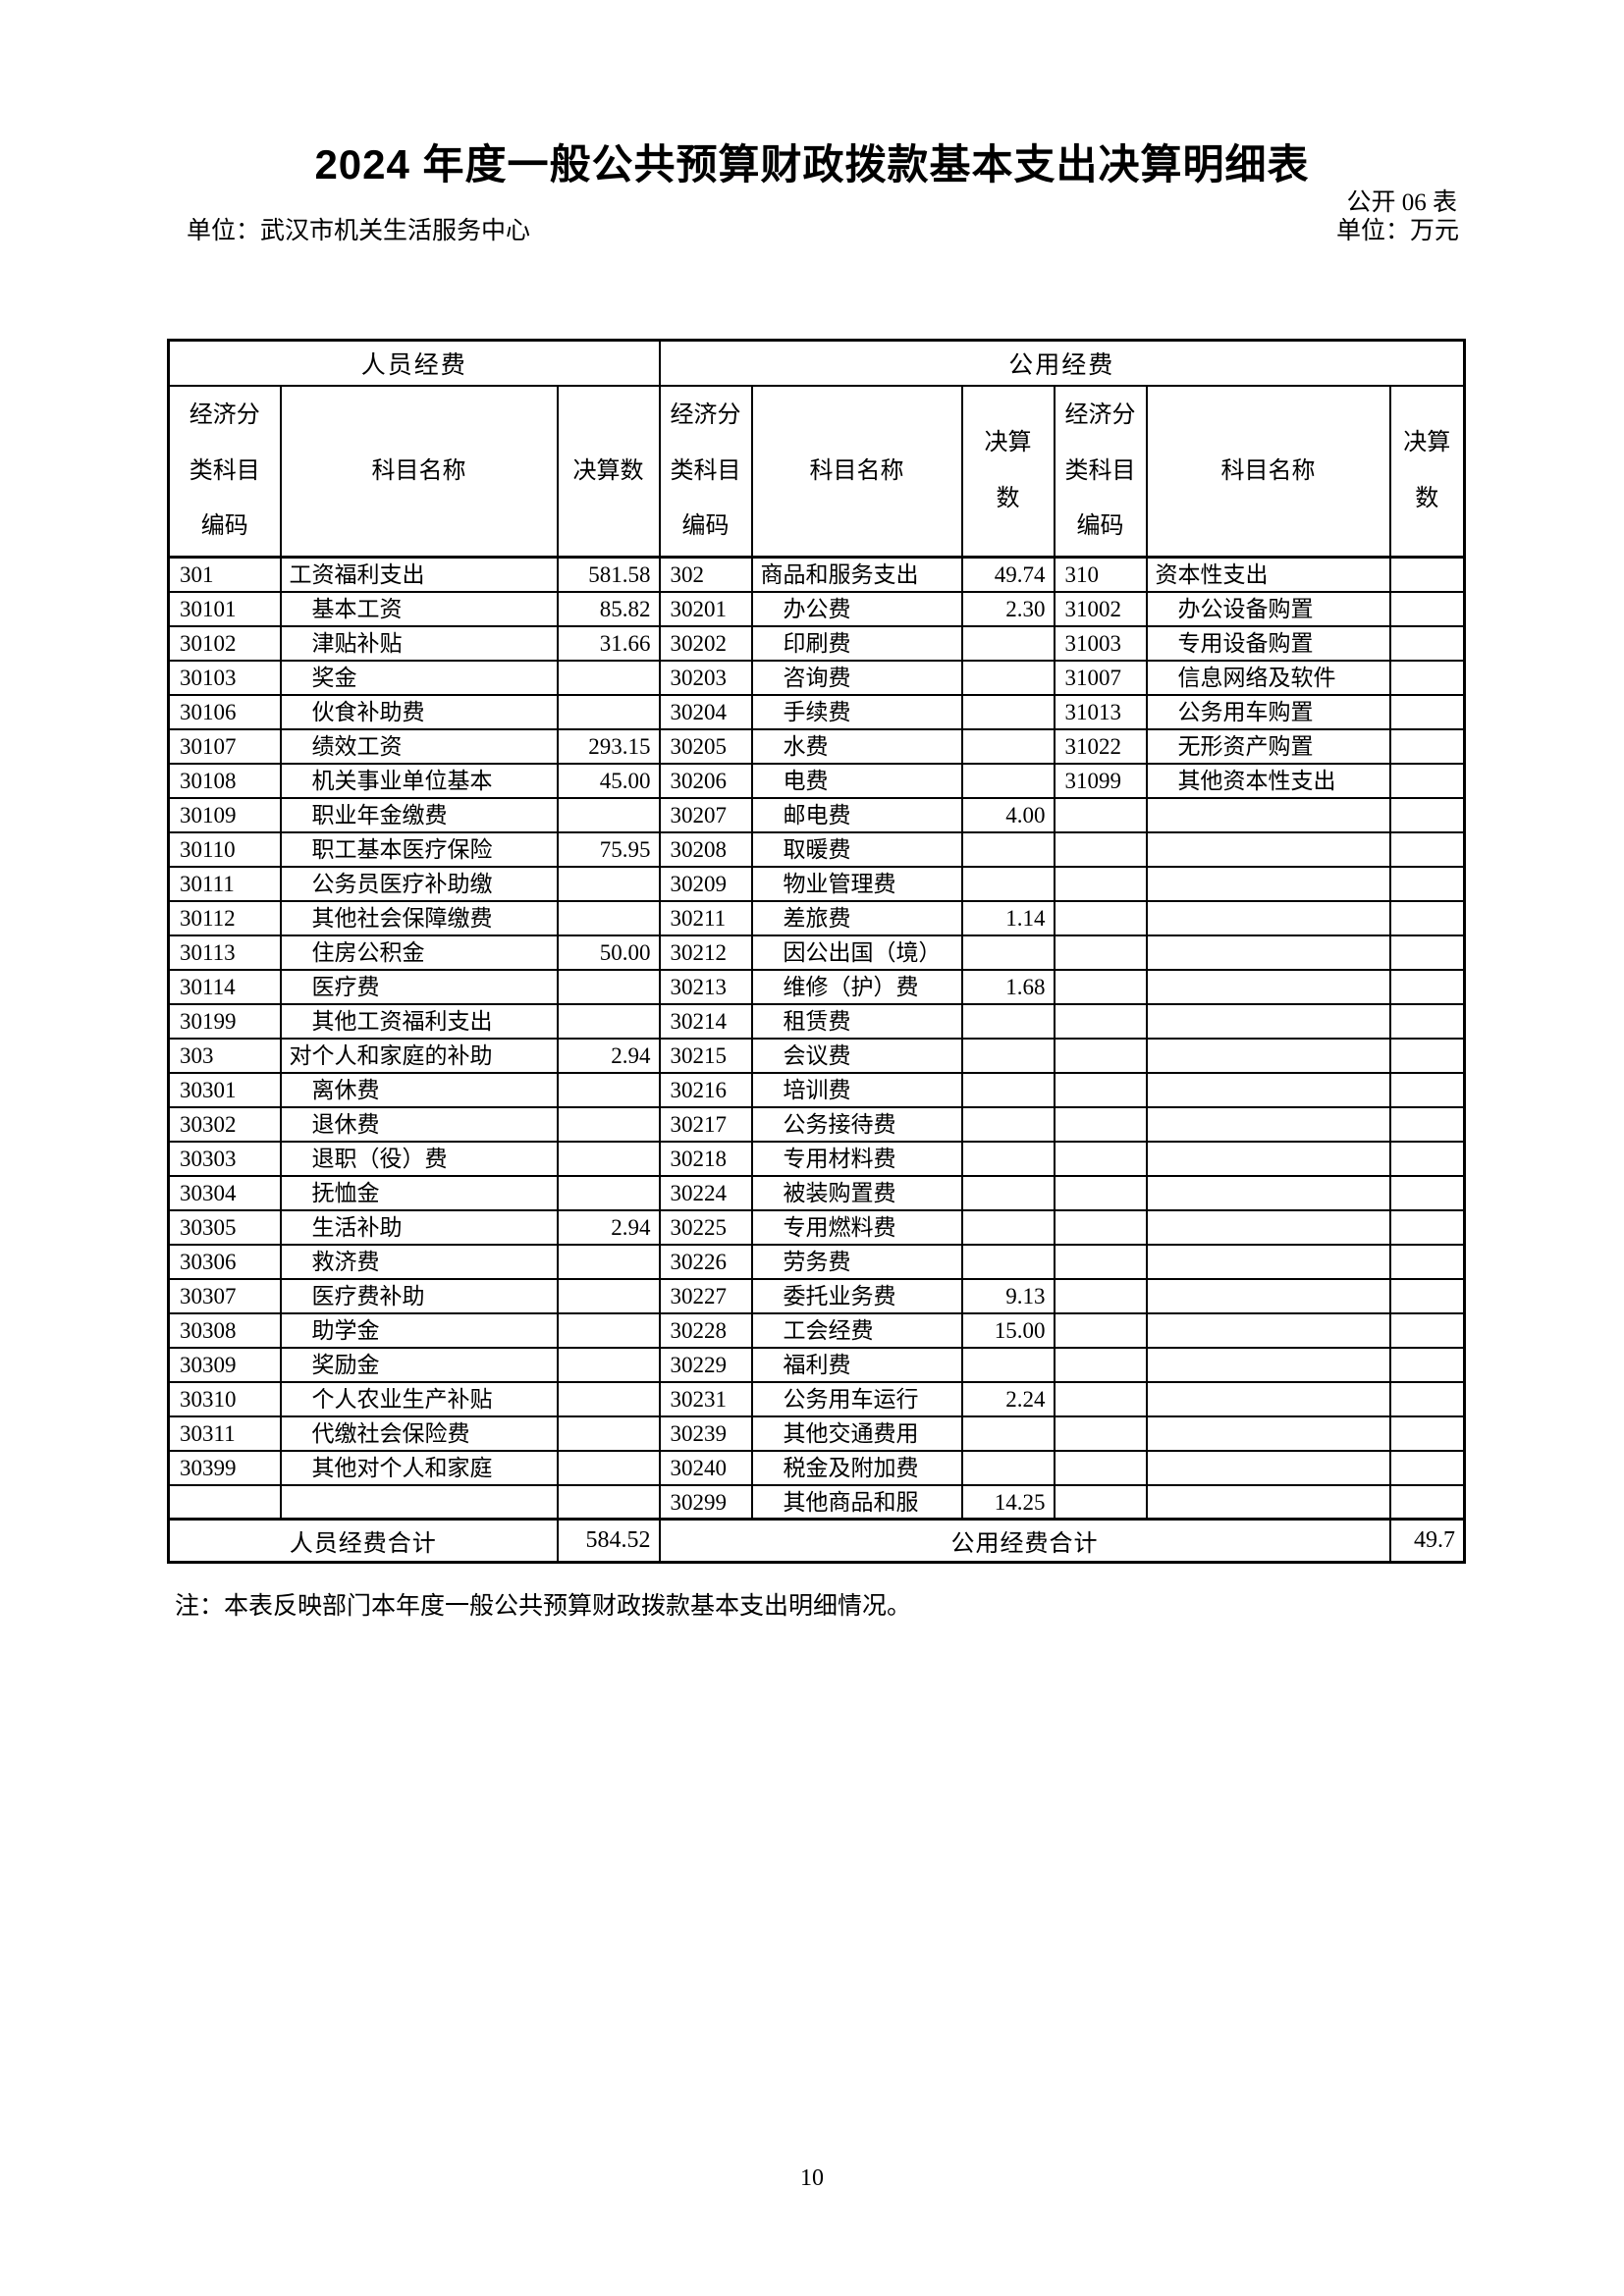  What do you see at coordinates (856, 1021) in the screenshot?
I see `name-cell: 租赁费` at bounding box center [856, 1021].